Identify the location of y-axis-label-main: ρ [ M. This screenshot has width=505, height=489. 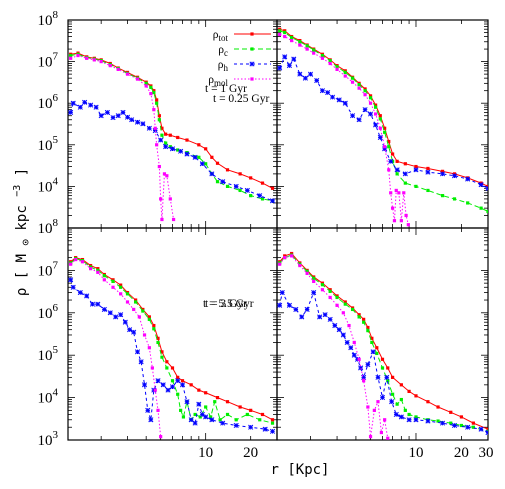
(22, 275).